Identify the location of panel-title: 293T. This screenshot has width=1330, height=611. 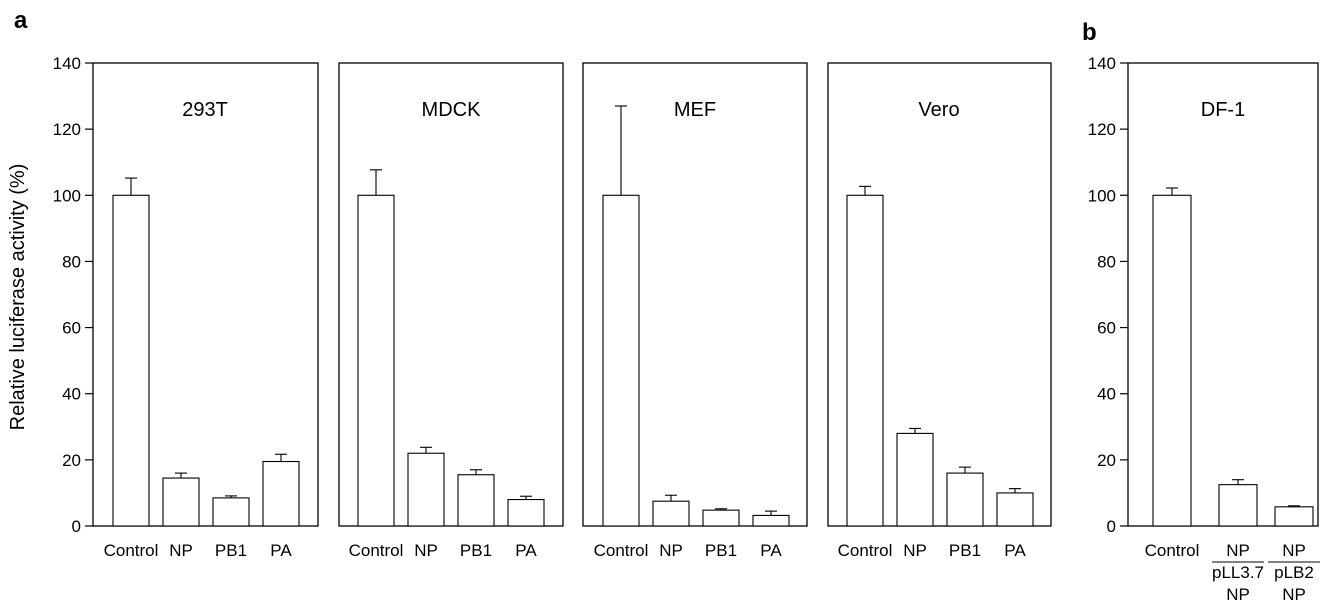
(205, 110).